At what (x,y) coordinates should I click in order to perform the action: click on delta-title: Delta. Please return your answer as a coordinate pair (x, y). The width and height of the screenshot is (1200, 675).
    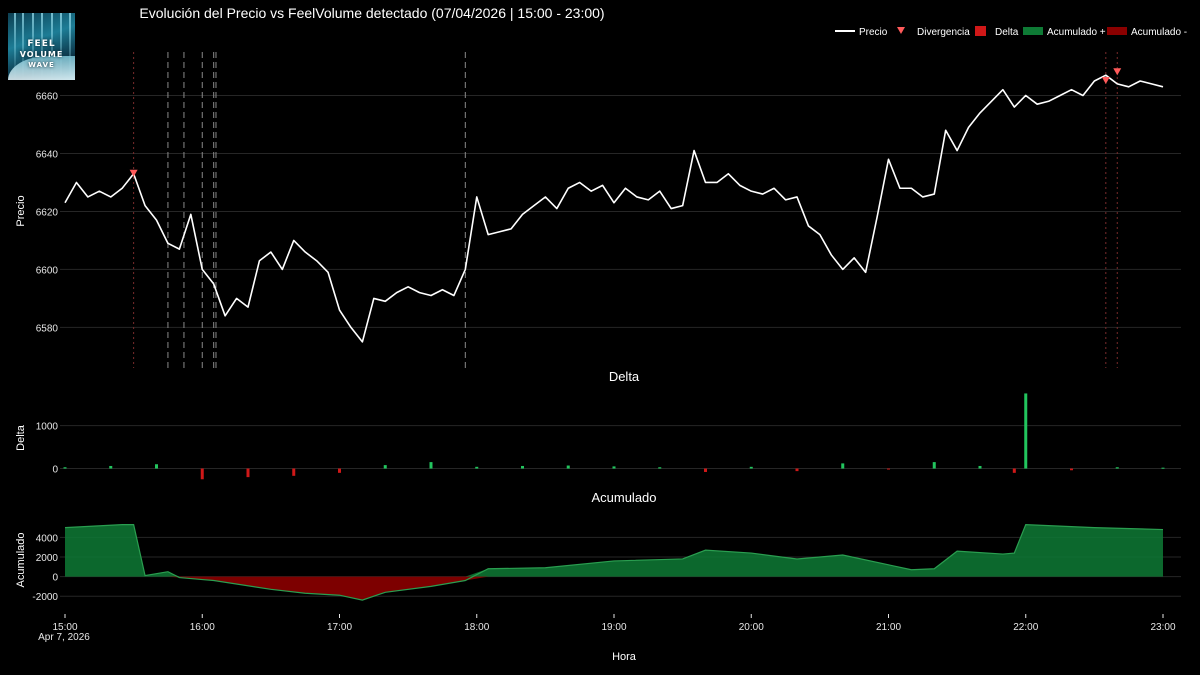
    Looking at the image, I should click on (624, 376).